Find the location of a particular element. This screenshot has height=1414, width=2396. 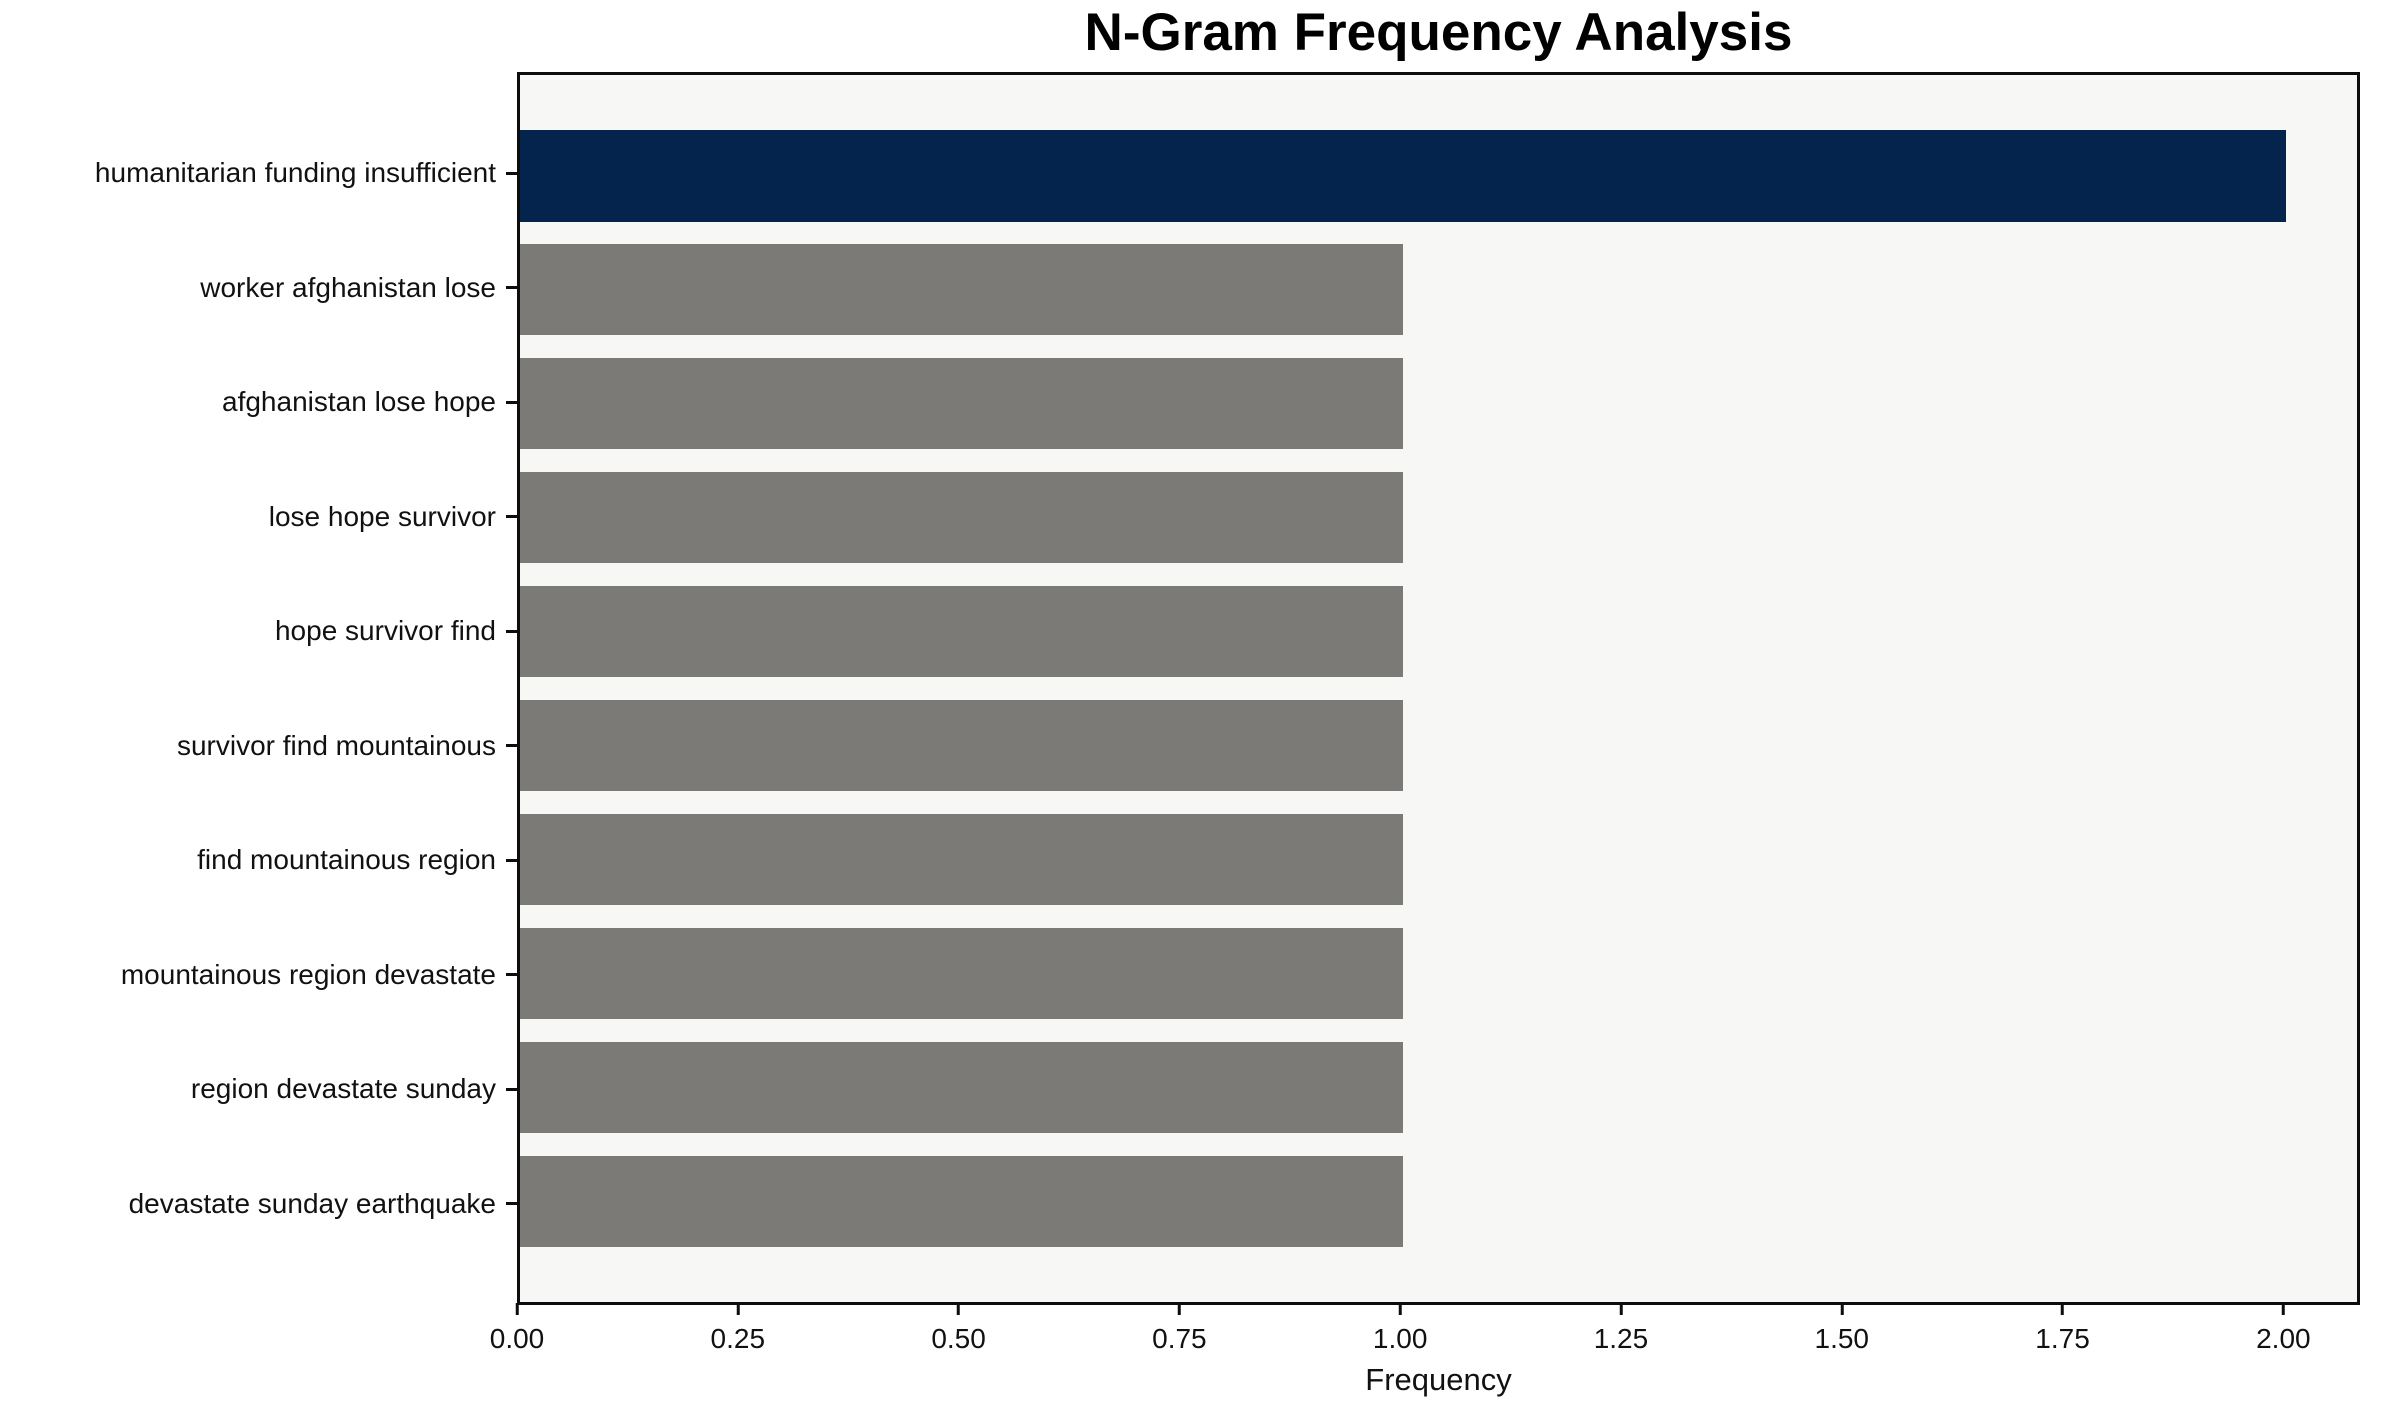

category-label: worker afghanistan lose is located at coordinates (348, 287).